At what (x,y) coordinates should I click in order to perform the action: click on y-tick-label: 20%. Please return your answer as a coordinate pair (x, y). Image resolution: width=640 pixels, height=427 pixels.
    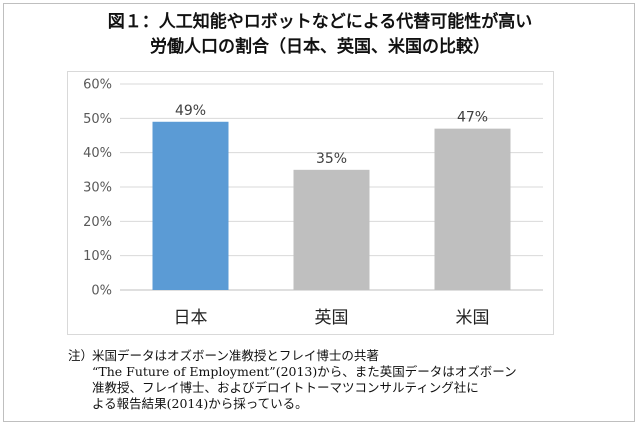
    Looking at the image, I should click on (97, 222).